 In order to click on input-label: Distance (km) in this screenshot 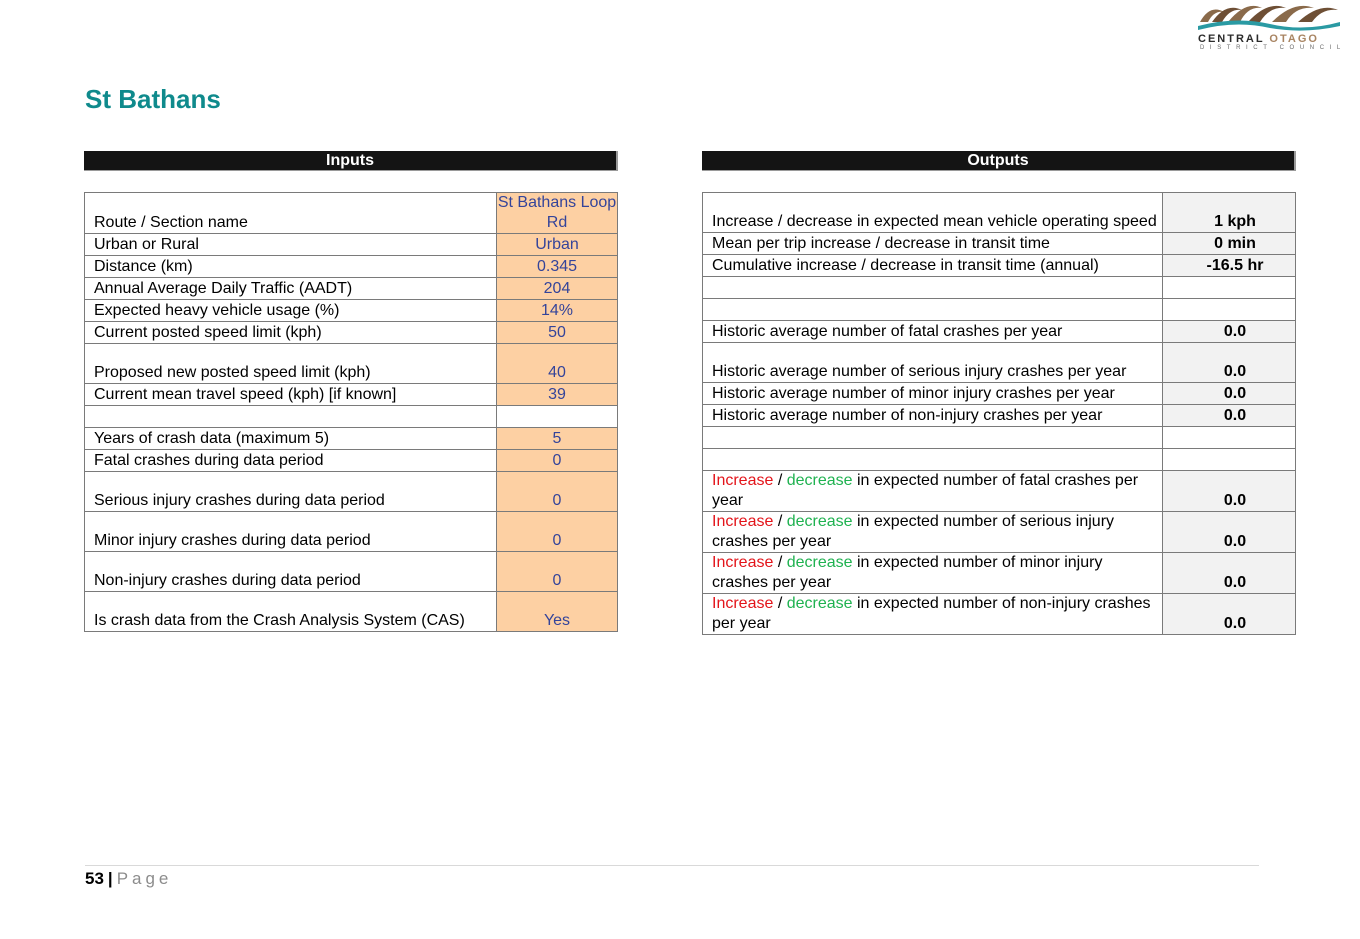, I will do `click(290, 266)`.